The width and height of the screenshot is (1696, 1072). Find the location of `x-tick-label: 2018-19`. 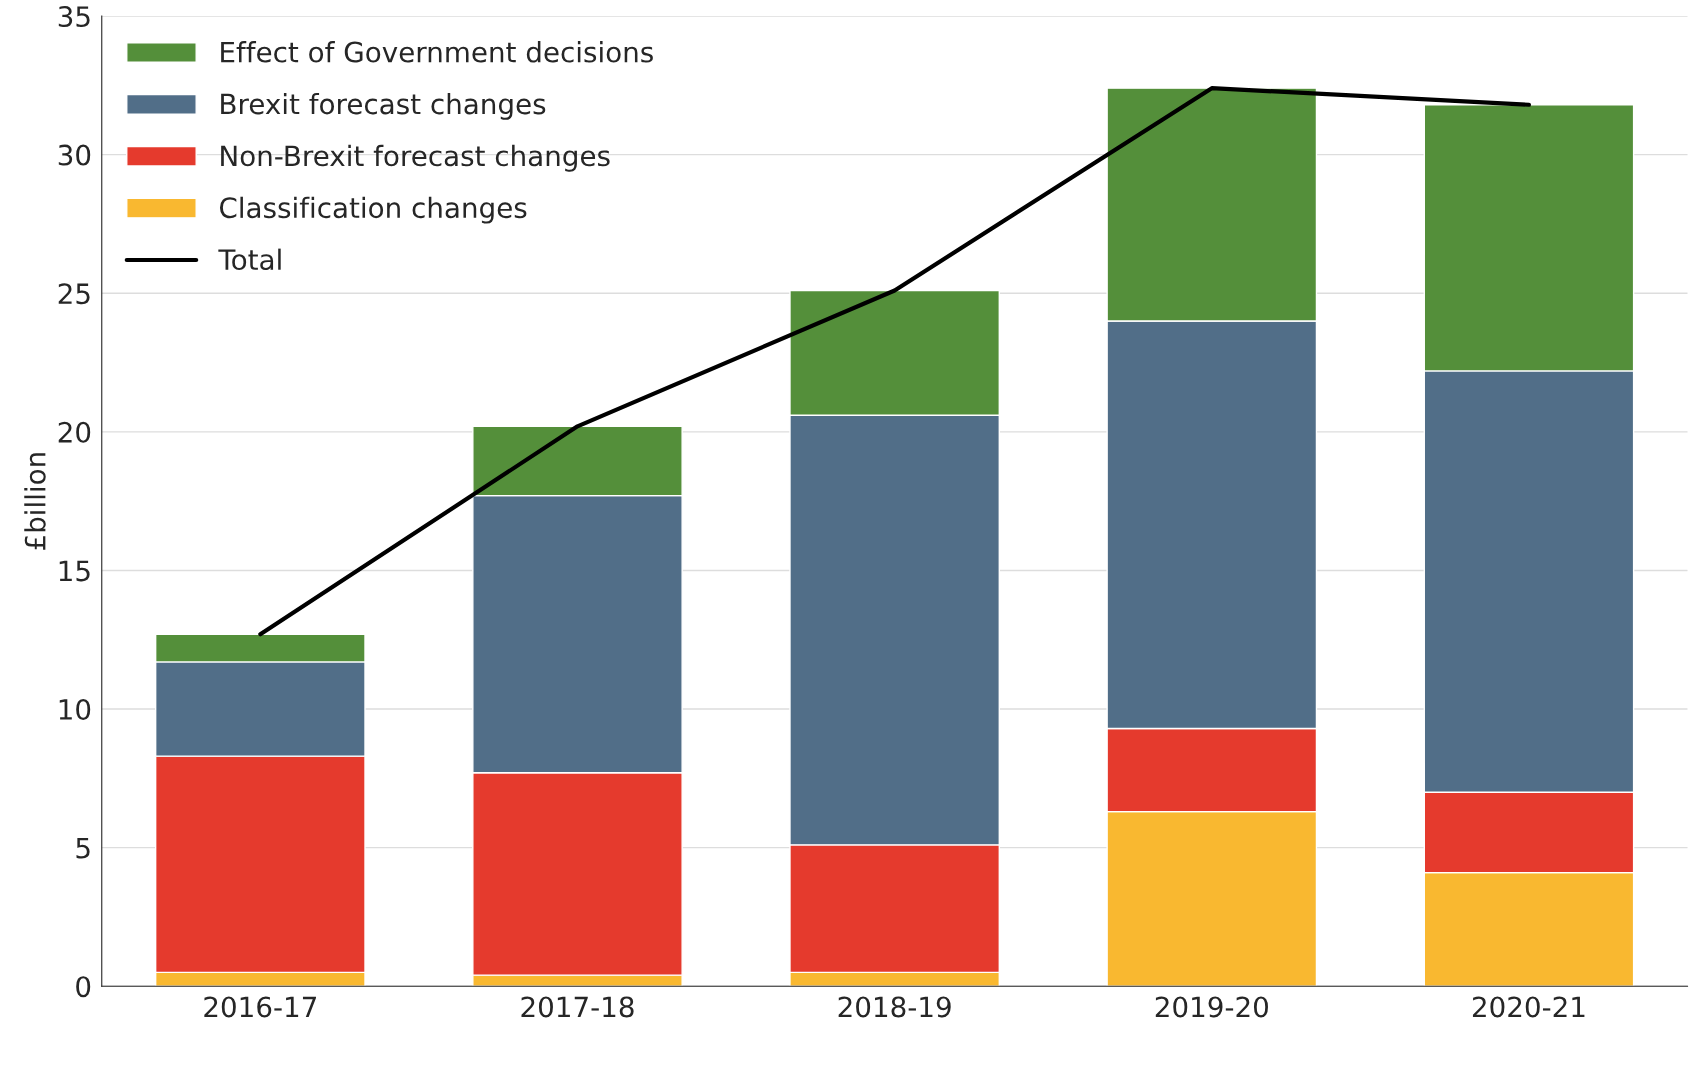

x-tick-label: 2018-19 is located at coordinates (894, 1007).